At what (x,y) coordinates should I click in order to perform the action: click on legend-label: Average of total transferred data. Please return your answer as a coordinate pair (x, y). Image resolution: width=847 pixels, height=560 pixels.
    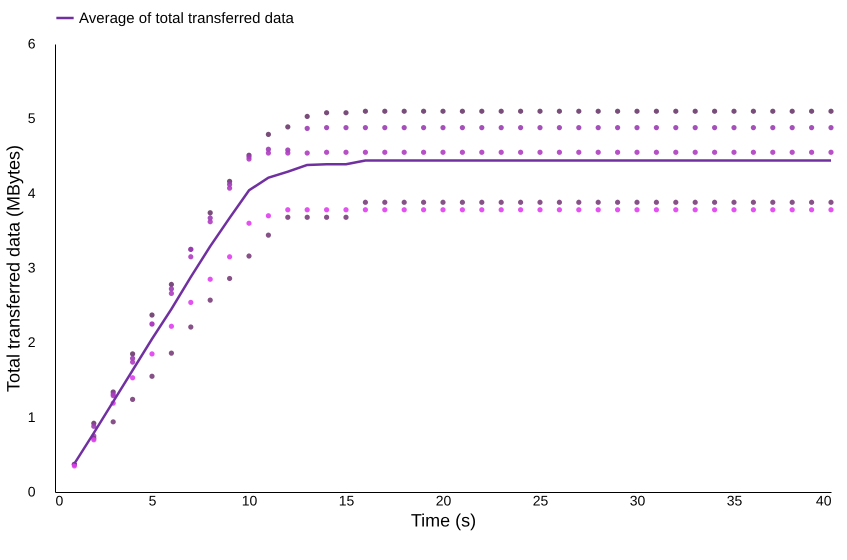
    Looking at the image, I should click on (187, 18).